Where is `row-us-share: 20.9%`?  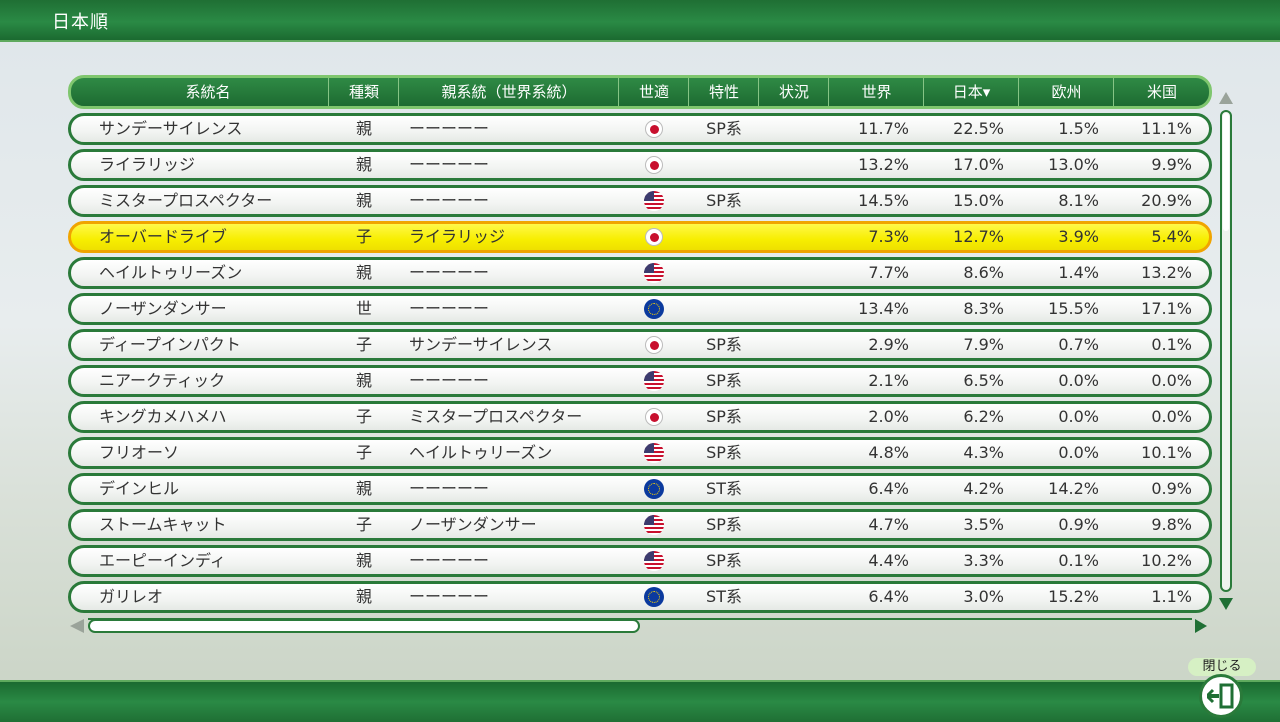
row-us-share: 20.9% is located at coordinates (1166, 200).